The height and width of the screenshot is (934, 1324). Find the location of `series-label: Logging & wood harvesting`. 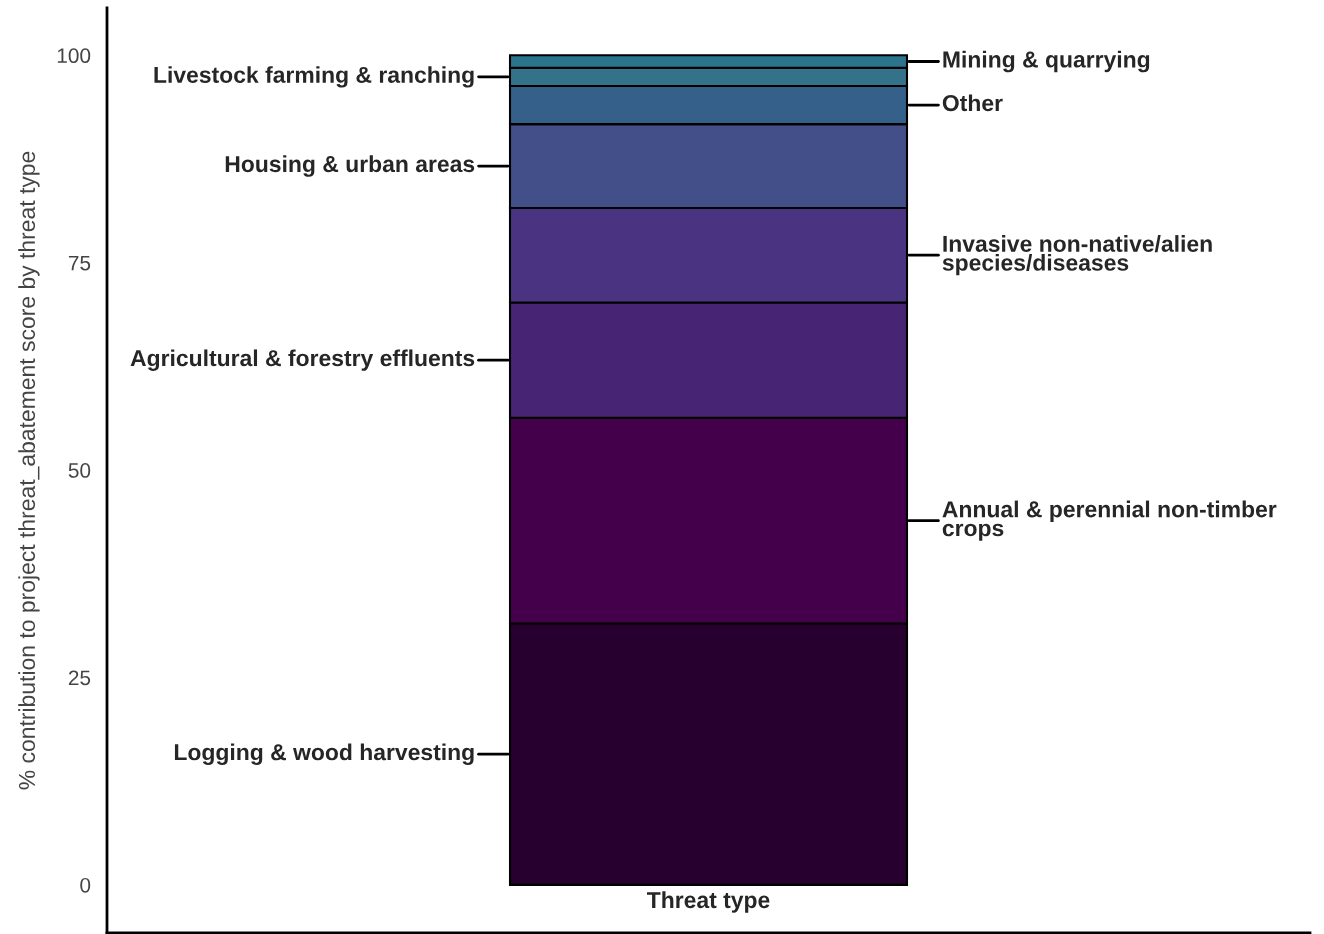

series-label: Logging & wood harvesting is located at coordinates (324, 754).